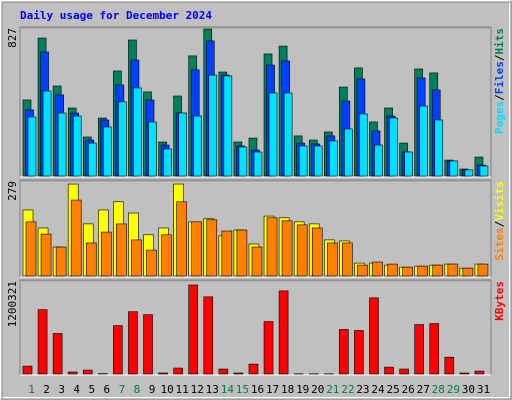  What do you see at coordinates (242, 389) in the screenshot?
I see `x-tick-label: 15` at bounding box center [242, 389].